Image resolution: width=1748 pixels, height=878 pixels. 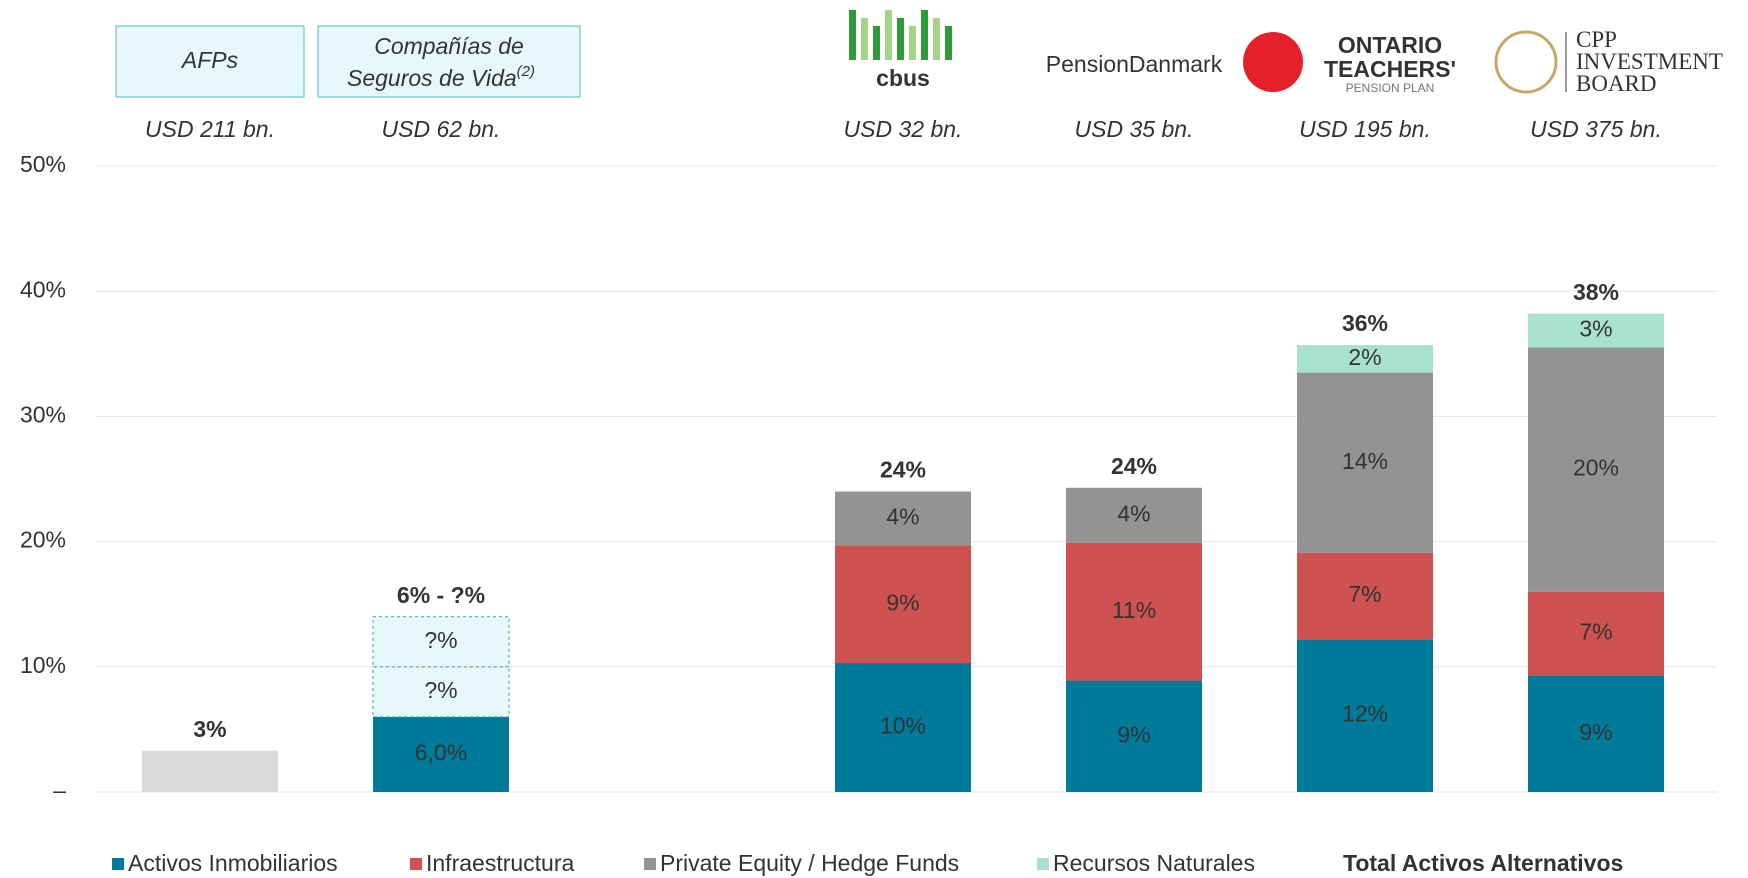 I want to click on footnote-mark: (2), so click(x=526, y=71).